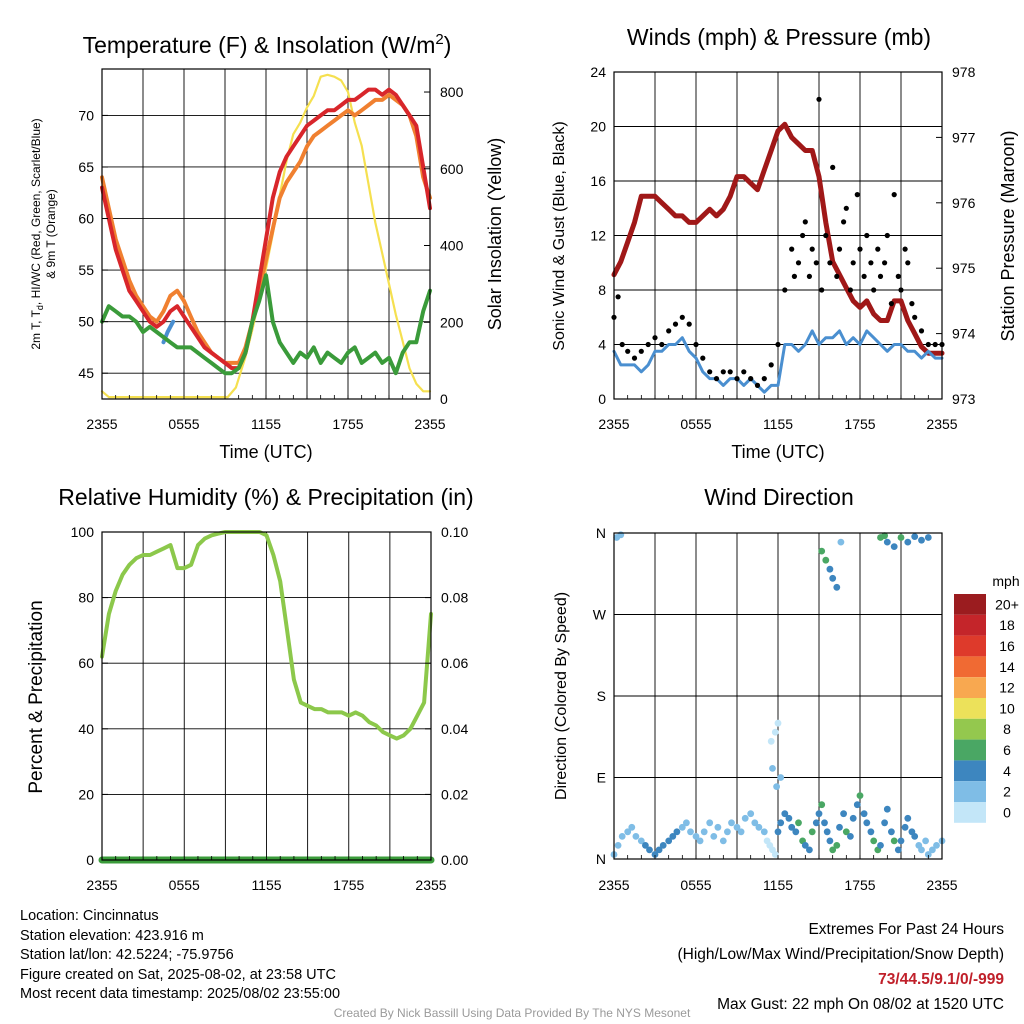 The height and width of the screenshot is (1024, 1024). Describe the element at coordinates (444, 399) in the screenshot. I see `temperature-y2-tick-label: 0` at that location.